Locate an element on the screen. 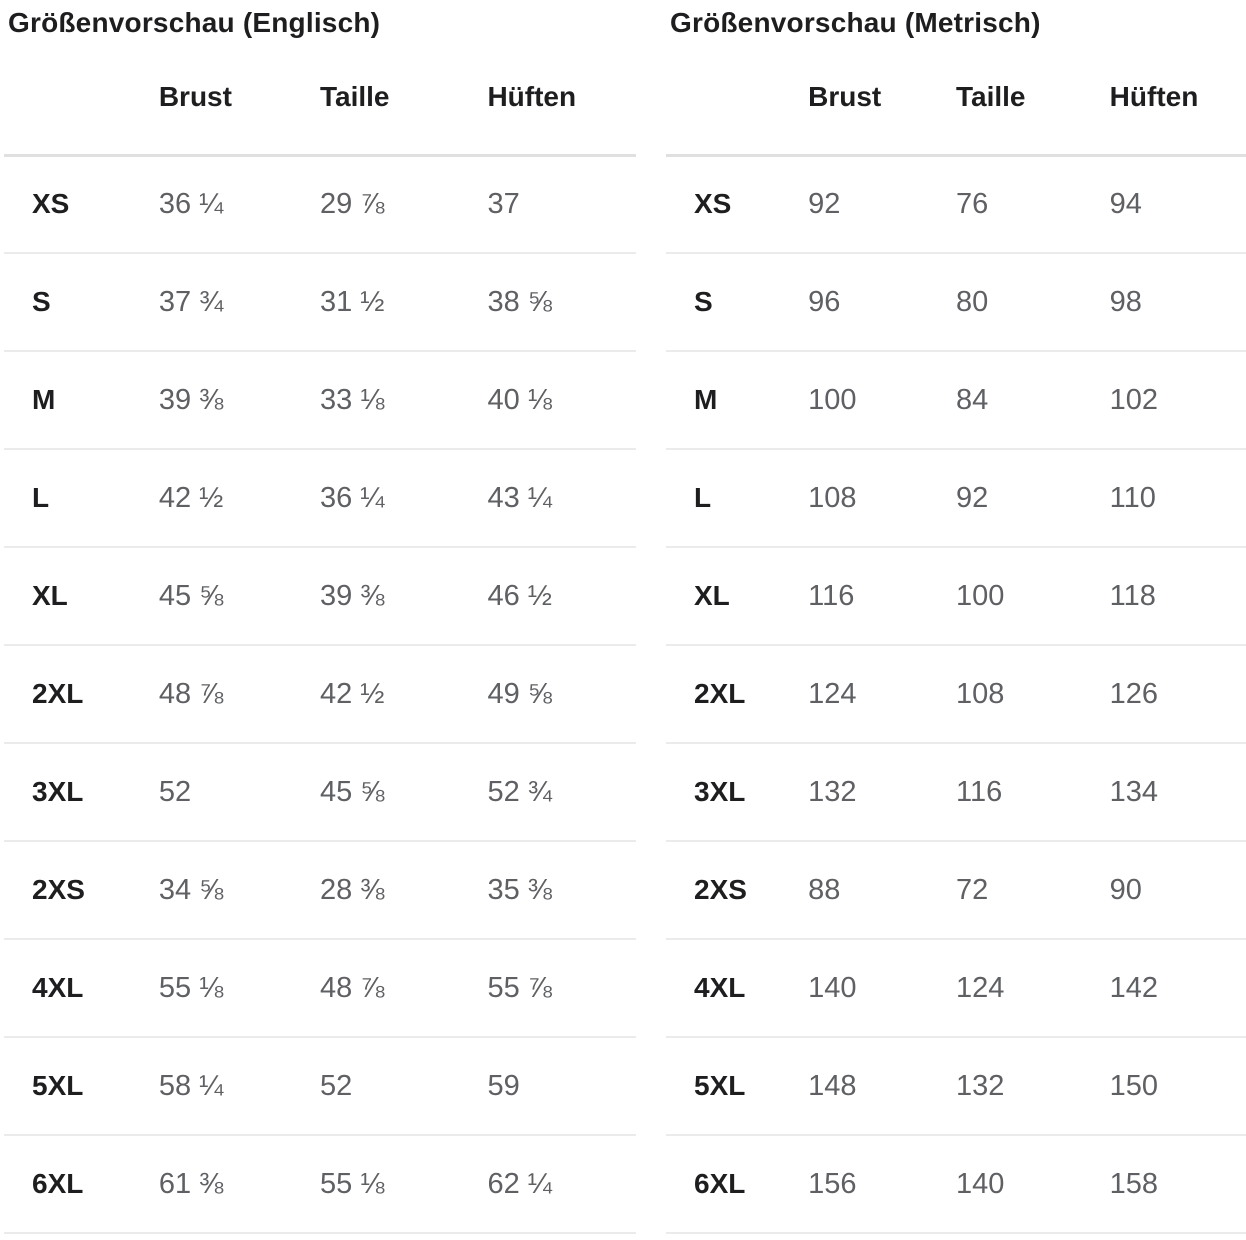  table-row: 5XL 148 132 150 is located at coordinates (956, 1086).